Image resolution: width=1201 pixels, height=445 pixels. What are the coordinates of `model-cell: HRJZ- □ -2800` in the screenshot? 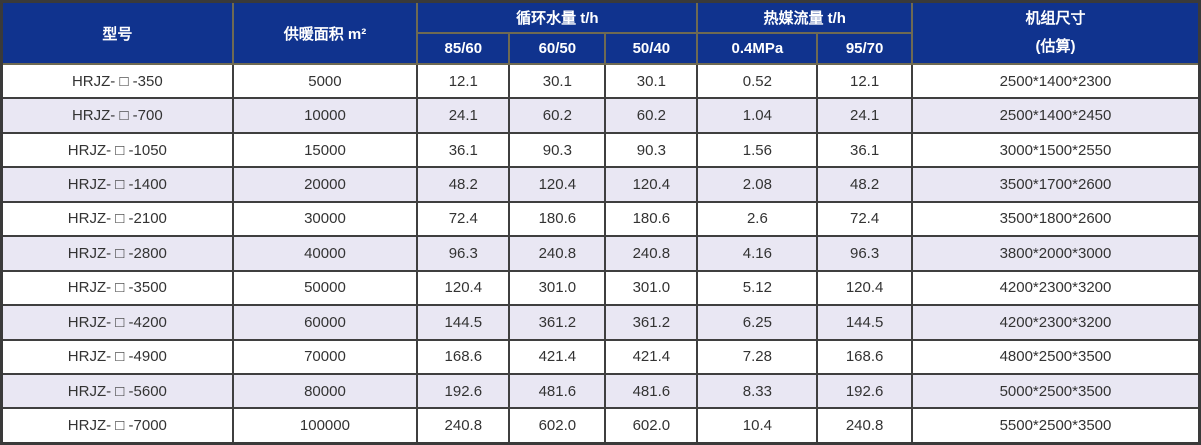 It's located at (117, 253).